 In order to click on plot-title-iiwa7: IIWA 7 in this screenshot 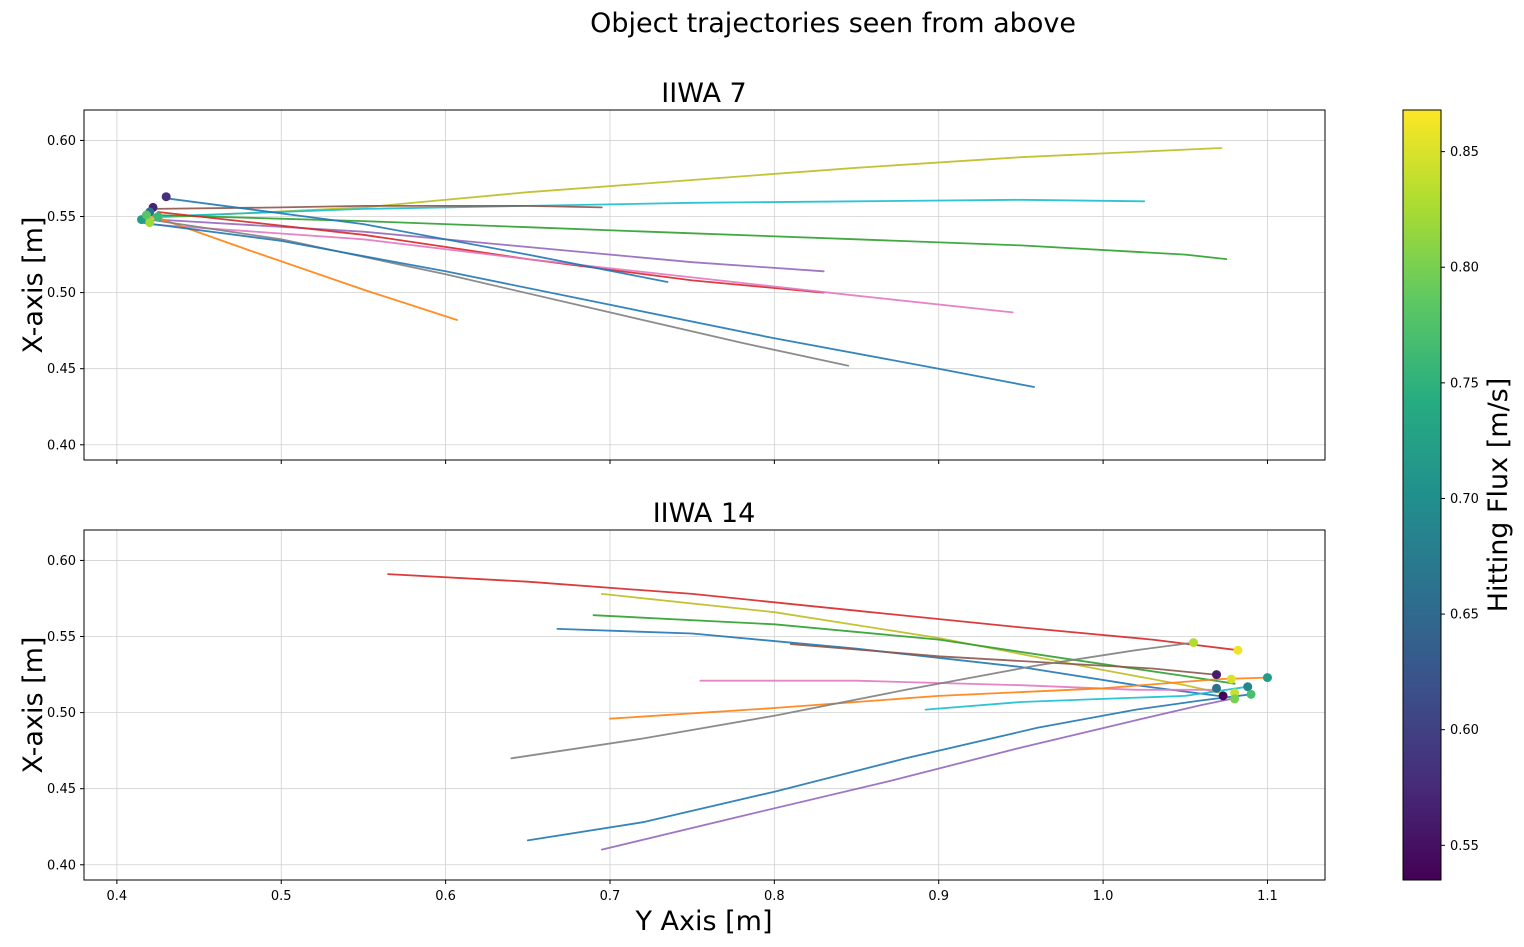, I will do `click(703, 93)`.